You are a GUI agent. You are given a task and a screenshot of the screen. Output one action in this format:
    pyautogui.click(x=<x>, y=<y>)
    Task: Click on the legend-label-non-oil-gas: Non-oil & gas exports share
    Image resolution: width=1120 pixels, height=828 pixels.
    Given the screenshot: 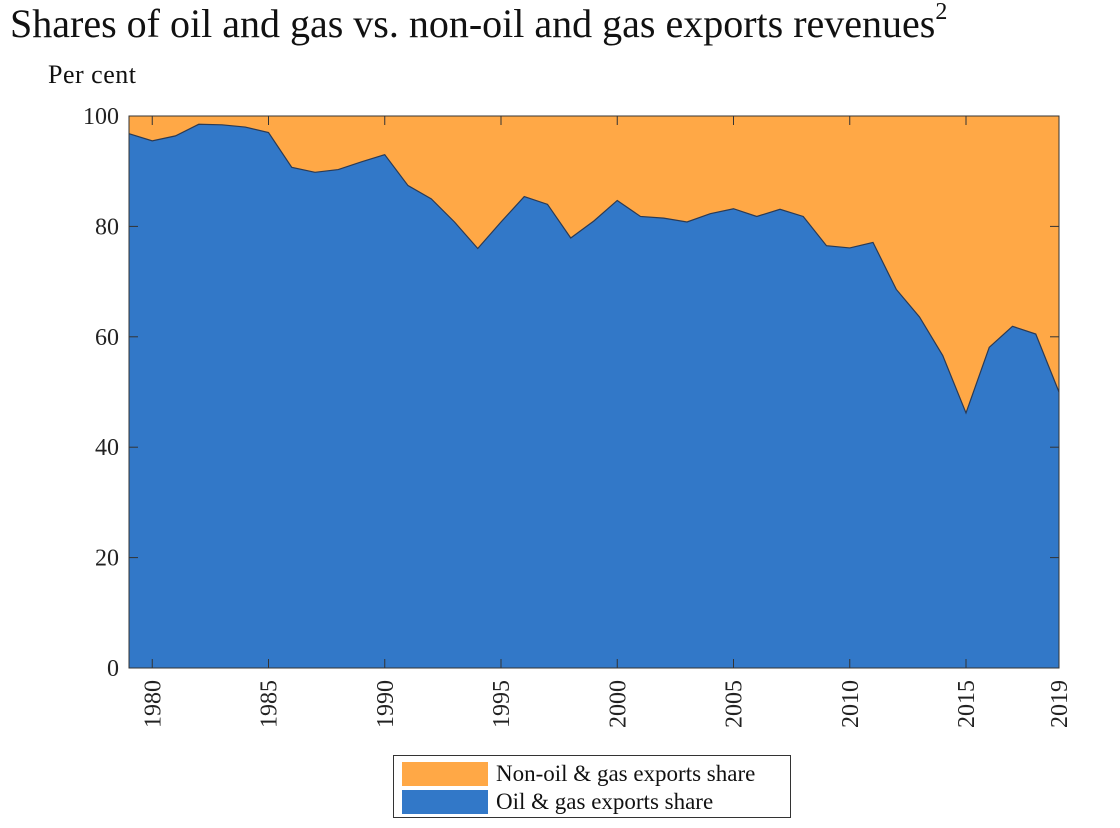 What is the action you would take?
    pyautogui.click(x=626, y=773)
    